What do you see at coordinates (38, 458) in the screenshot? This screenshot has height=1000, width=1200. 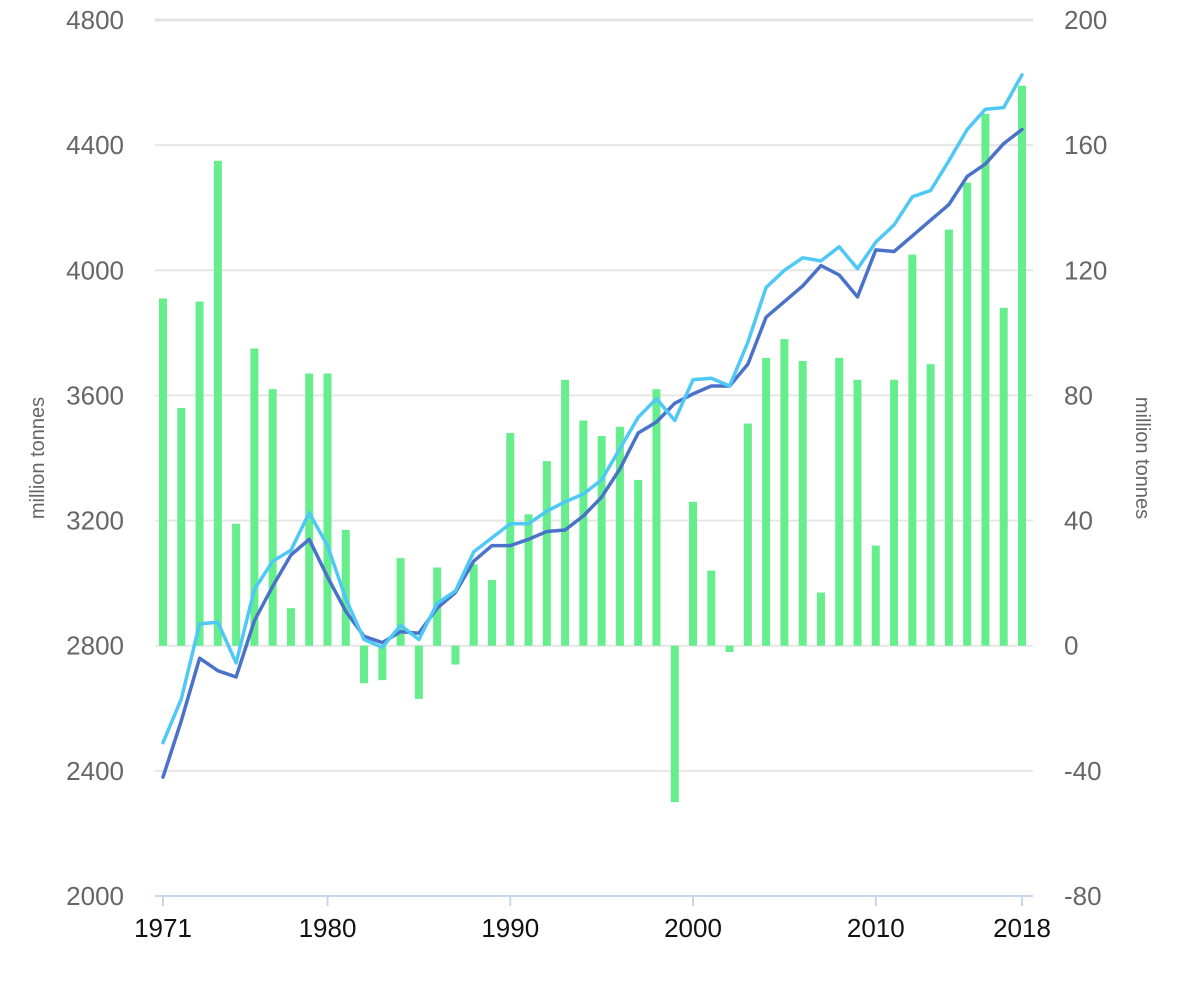 I see `left-axis-title: million tonnes` at bounding box center [38, 458].